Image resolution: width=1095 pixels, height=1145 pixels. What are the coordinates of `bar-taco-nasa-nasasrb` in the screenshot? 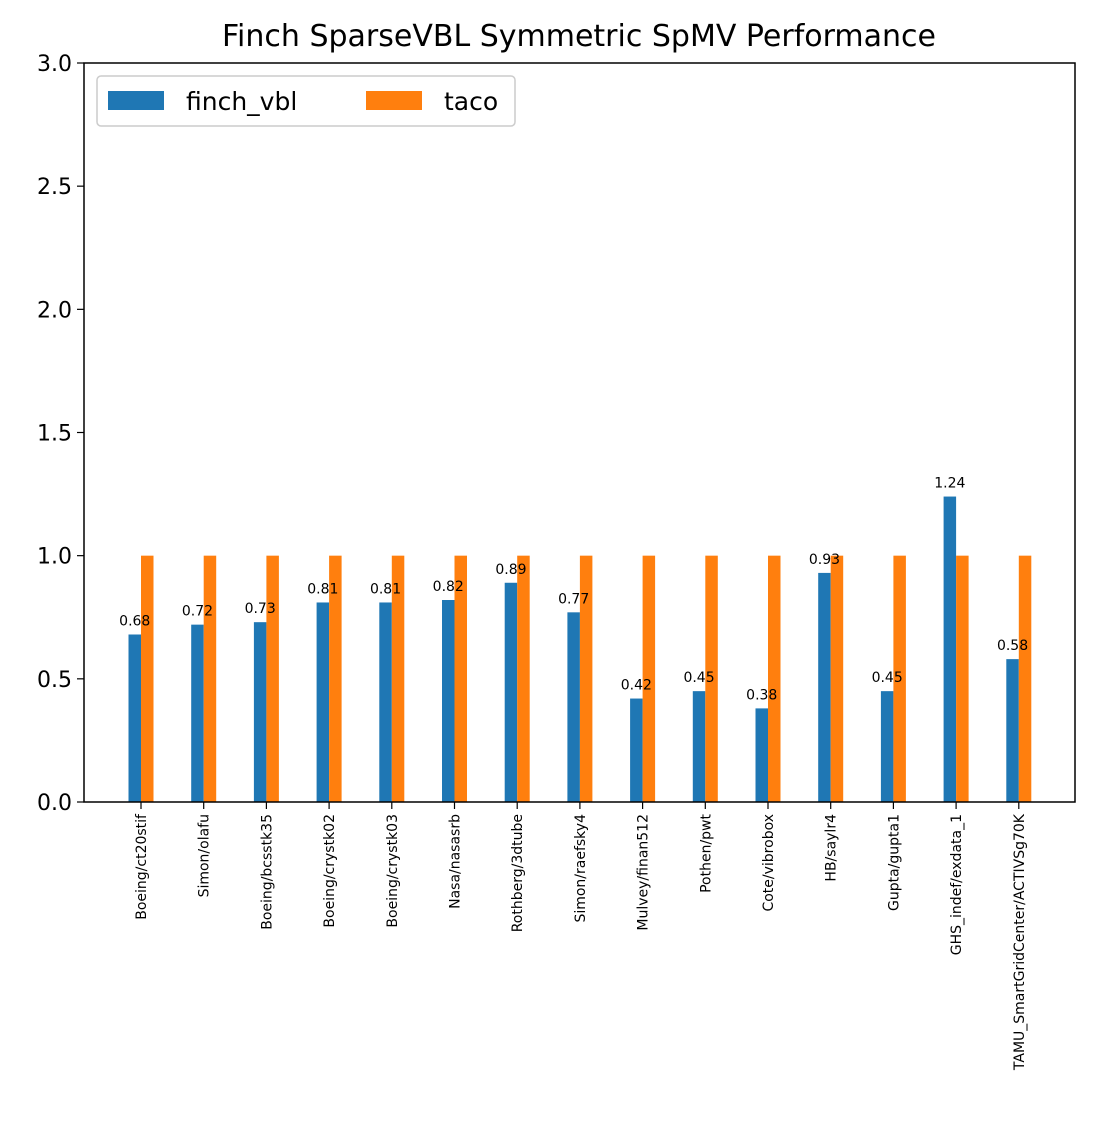 It's located at (460, 678).